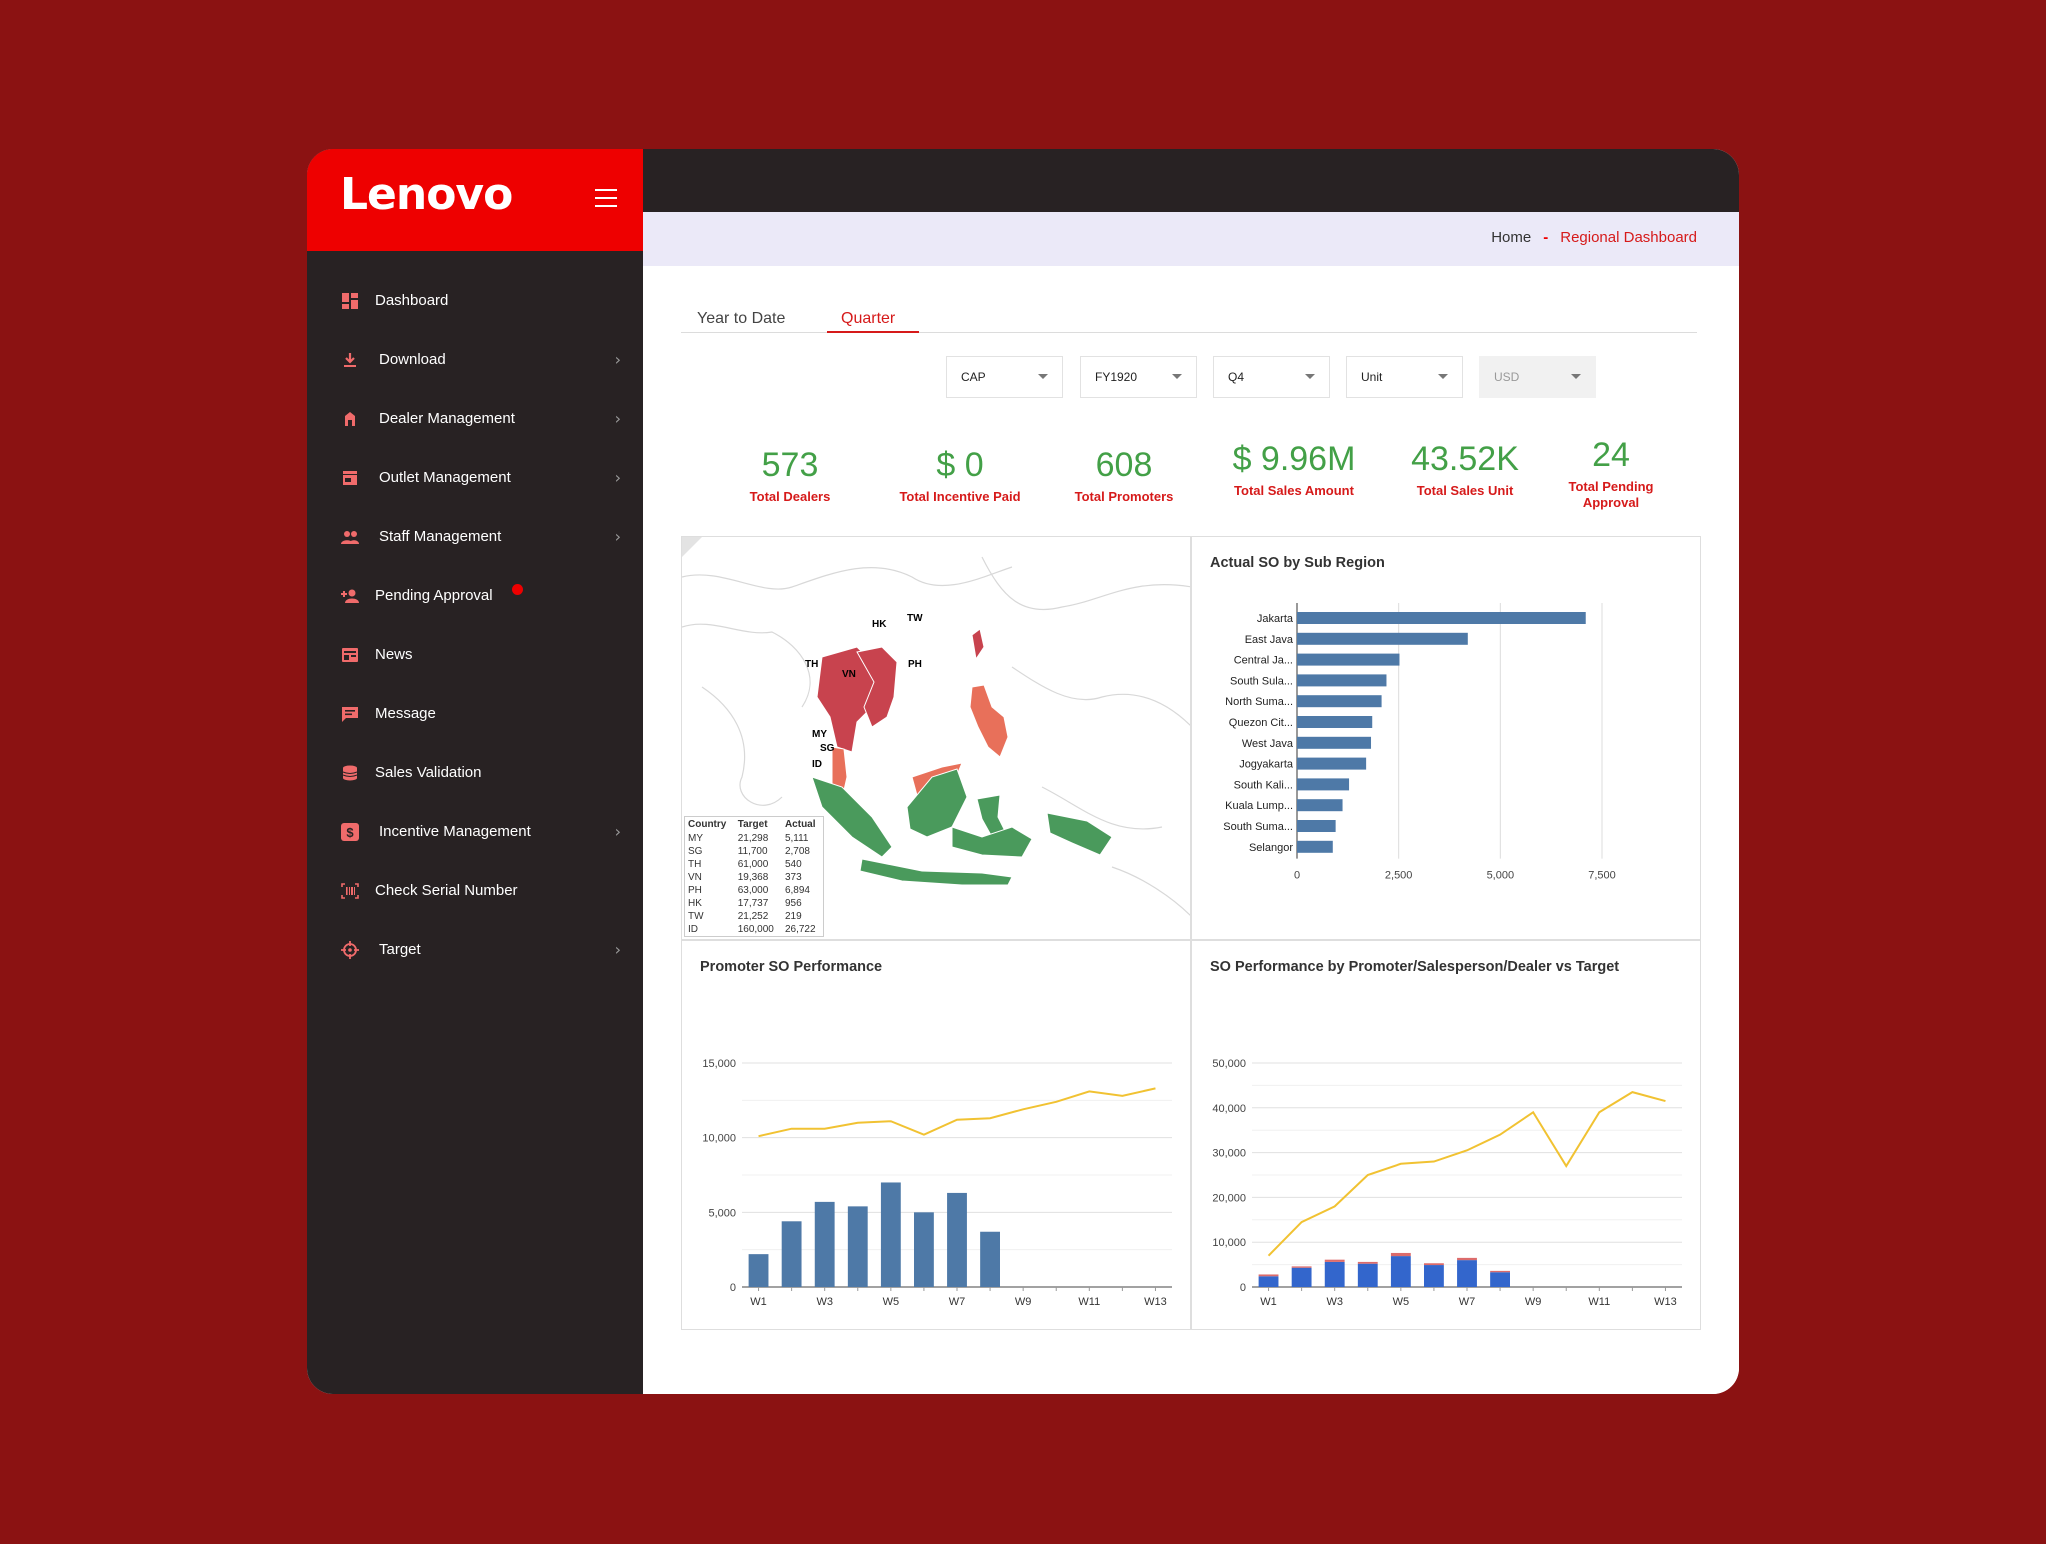 This screenshot has width=2046, height=1544. I want to click on menu-toggle-icon, so click(606, 198).